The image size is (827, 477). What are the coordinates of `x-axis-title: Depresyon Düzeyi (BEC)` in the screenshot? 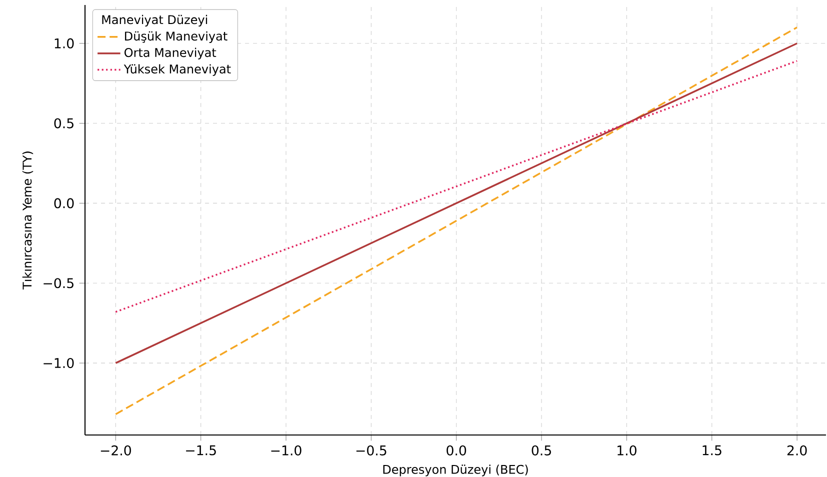 It's located at (455, 470).